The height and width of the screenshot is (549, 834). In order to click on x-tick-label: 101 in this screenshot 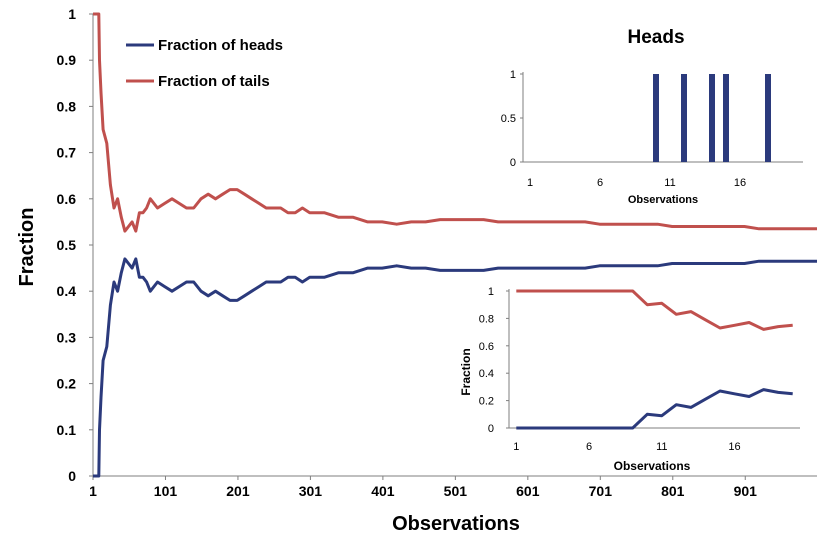, I will do `click(166, 491)`.